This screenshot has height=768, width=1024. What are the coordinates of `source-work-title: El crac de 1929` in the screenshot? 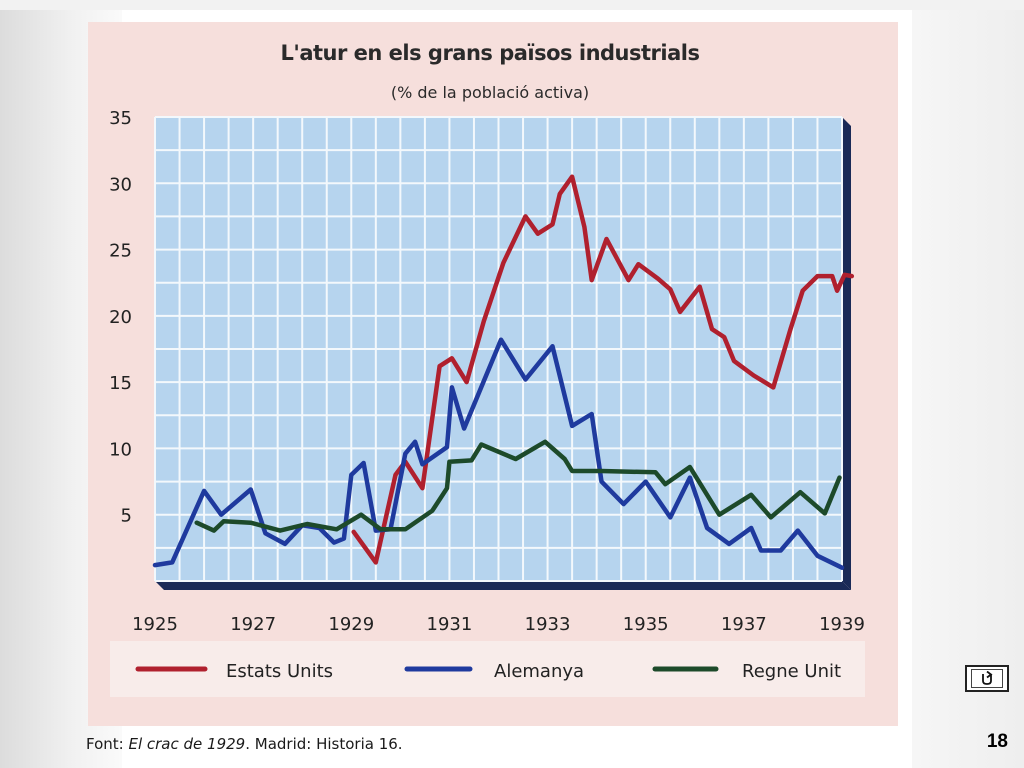 It's located at (187, 744).